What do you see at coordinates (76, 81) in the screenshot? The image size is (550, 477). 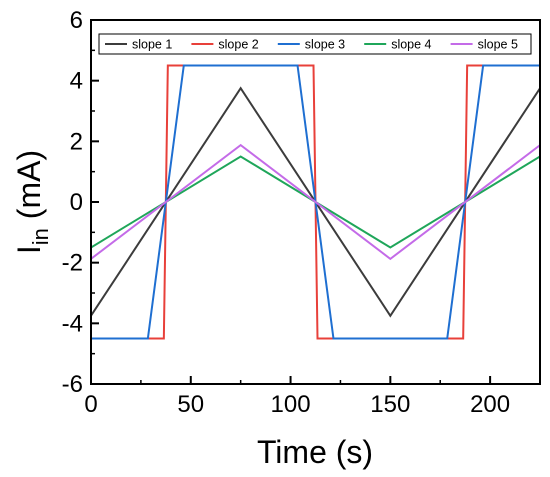 I see `y-tick-label: 4` at bounding box center [76, 81].